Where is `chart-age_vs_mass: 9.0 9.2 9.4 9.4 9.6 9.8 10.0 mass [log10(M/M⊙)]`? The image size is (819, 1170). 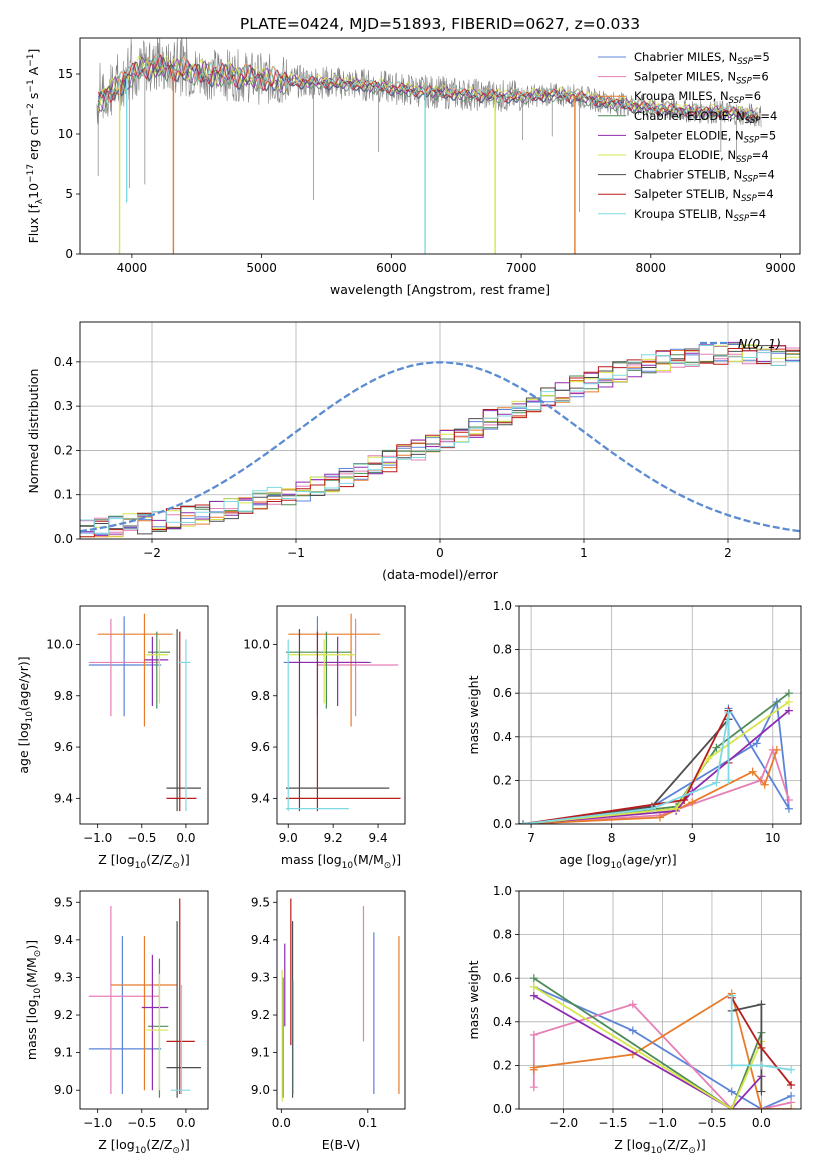 chart-age_vs_mass: 9.0 9.2 9.4 9.4 9.6 9.8 10.0 mass [log10(M/M⊙)] is located at coordinates (324, 738).